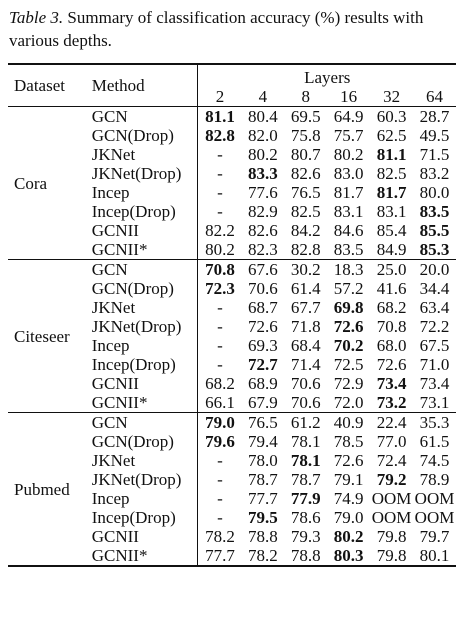  Describe the element at coordinates (232, 364) in the screenshot. I see `table-row: Incep(Drop) -72.7 71.4 72.5 72.6 71.0` at that location.